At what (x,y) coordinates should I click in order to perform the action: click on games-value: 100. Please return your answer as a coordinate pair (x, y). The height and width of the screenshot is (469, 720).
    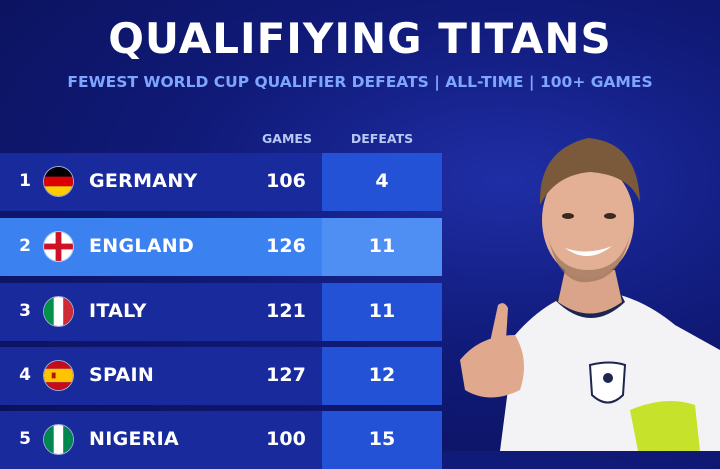
    Looking at the image, I should click on (286, 439).